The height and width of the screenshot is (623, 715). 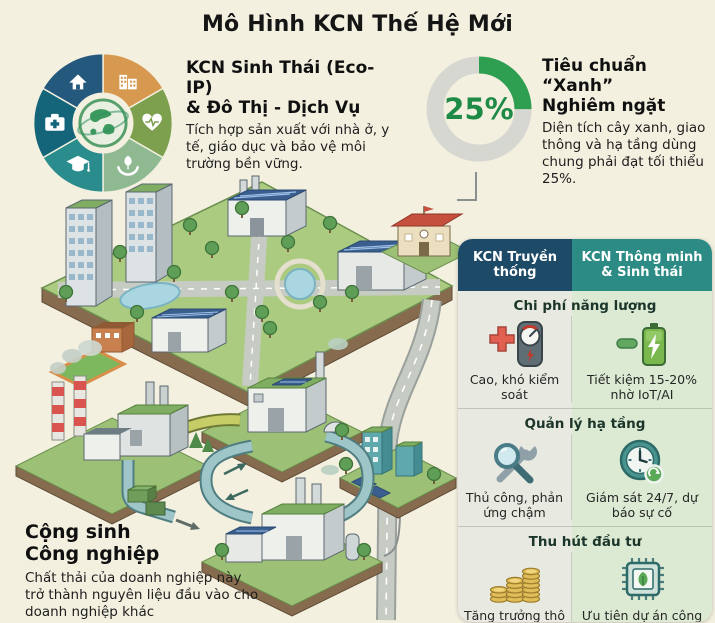 I want to click on power-plant, so click(x=132, y=421).